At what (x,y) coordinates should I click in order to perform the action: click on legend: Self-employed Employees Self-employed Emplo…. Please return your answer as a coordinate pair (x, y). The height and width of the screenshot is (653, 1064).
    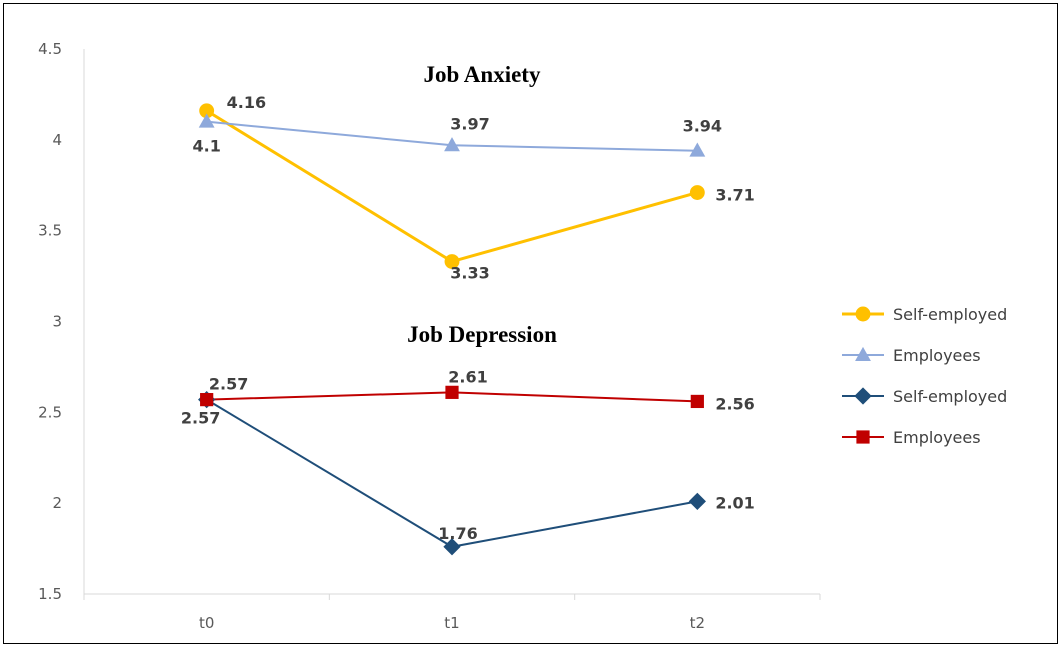
    Looking at the image, I should click on (924, 376).